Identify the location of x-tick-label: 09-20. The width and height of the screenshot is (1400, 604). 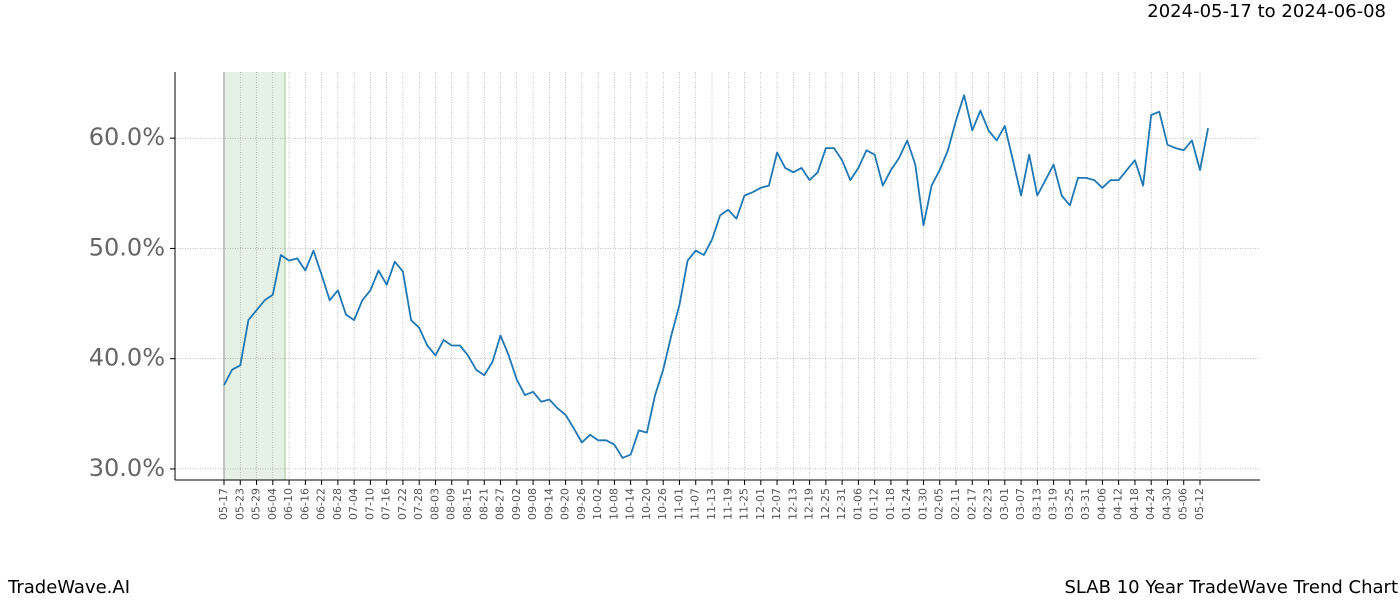
(565, 504).